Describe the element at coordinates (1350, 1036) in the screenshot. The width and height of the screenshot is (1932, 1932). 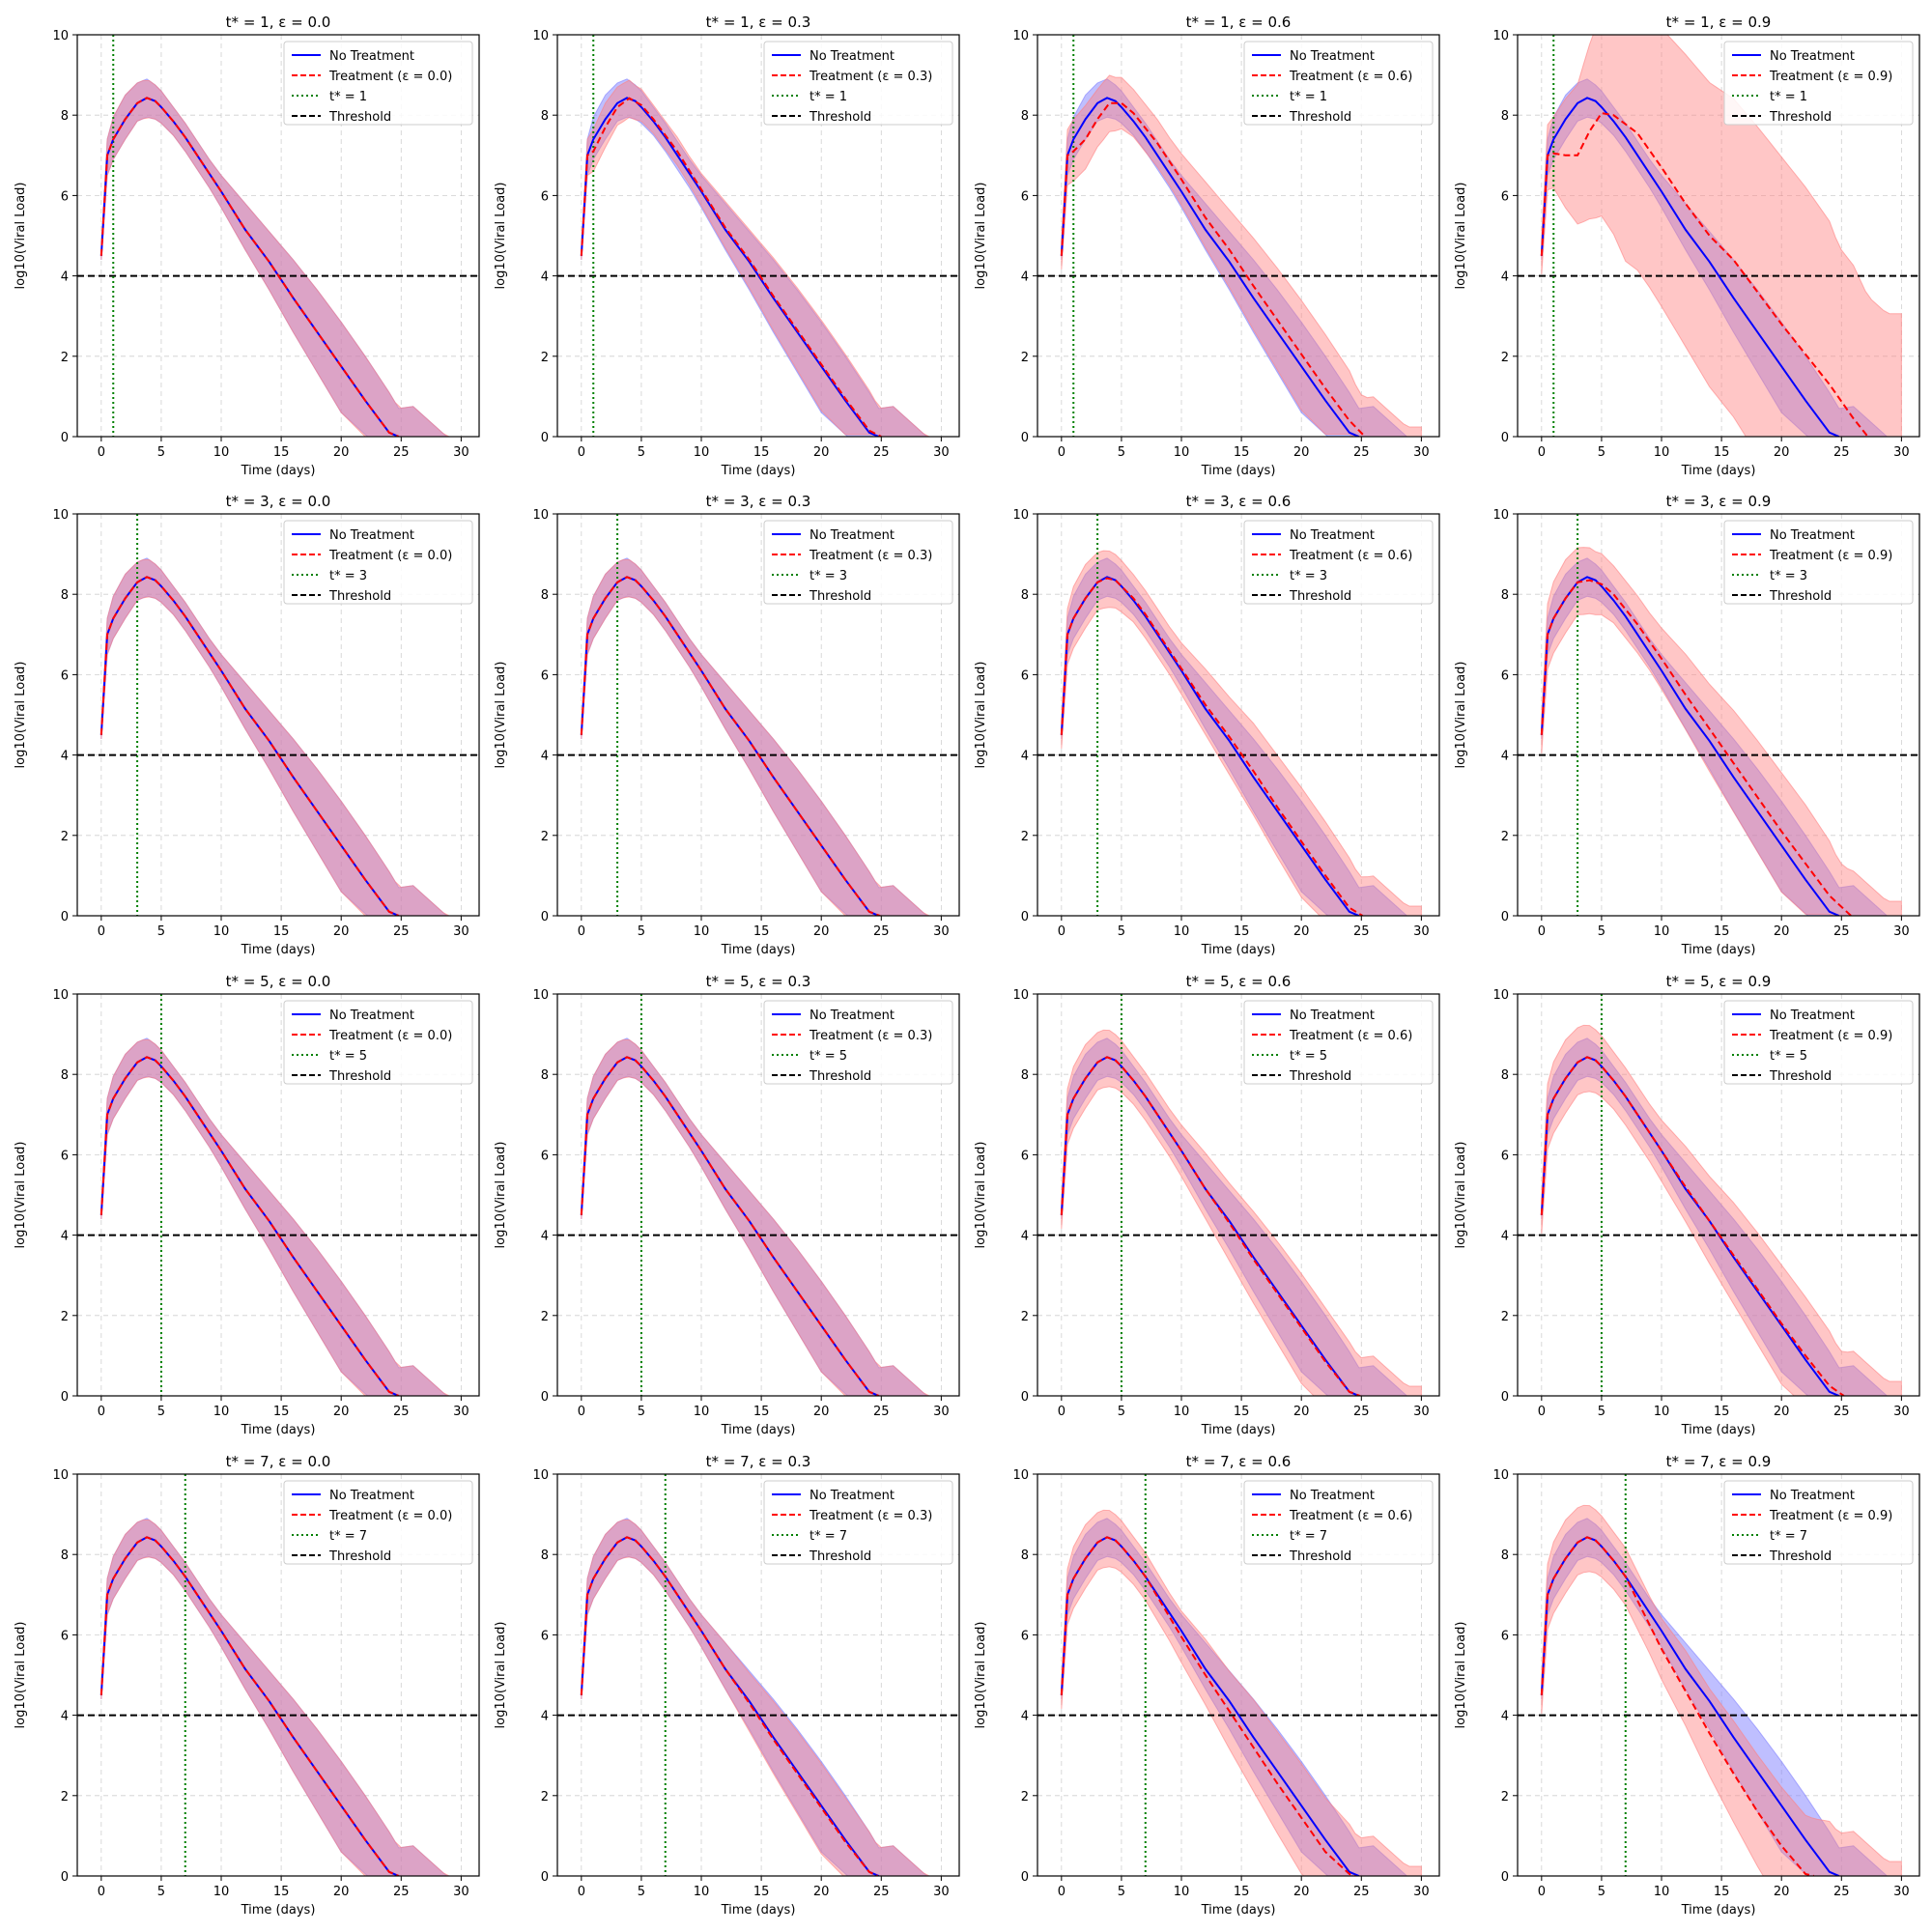
I see `legend-label: Treatment (ε = 0.6)` at that location.